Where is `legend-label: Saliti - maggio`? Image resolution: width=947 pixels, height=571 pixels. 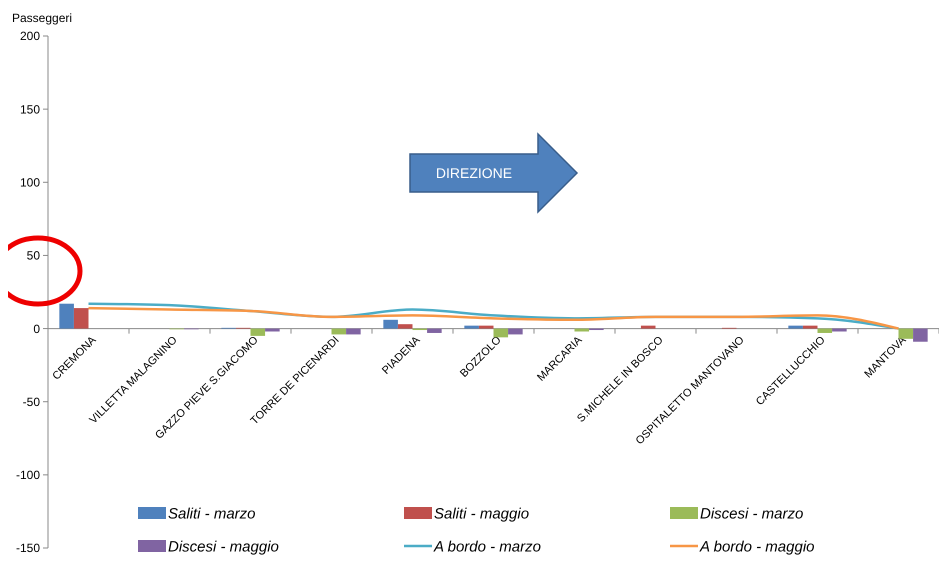 legend-label: Saliti - maggio is located at coordinates (482, 513).